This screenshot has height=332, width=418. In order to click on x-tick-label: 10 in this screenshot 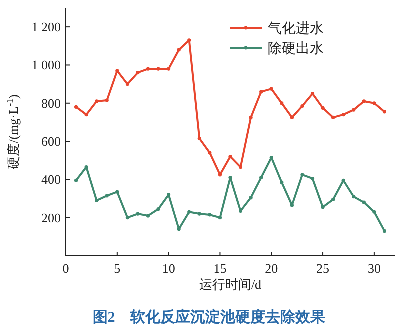, I will do `click(169, 268)`.